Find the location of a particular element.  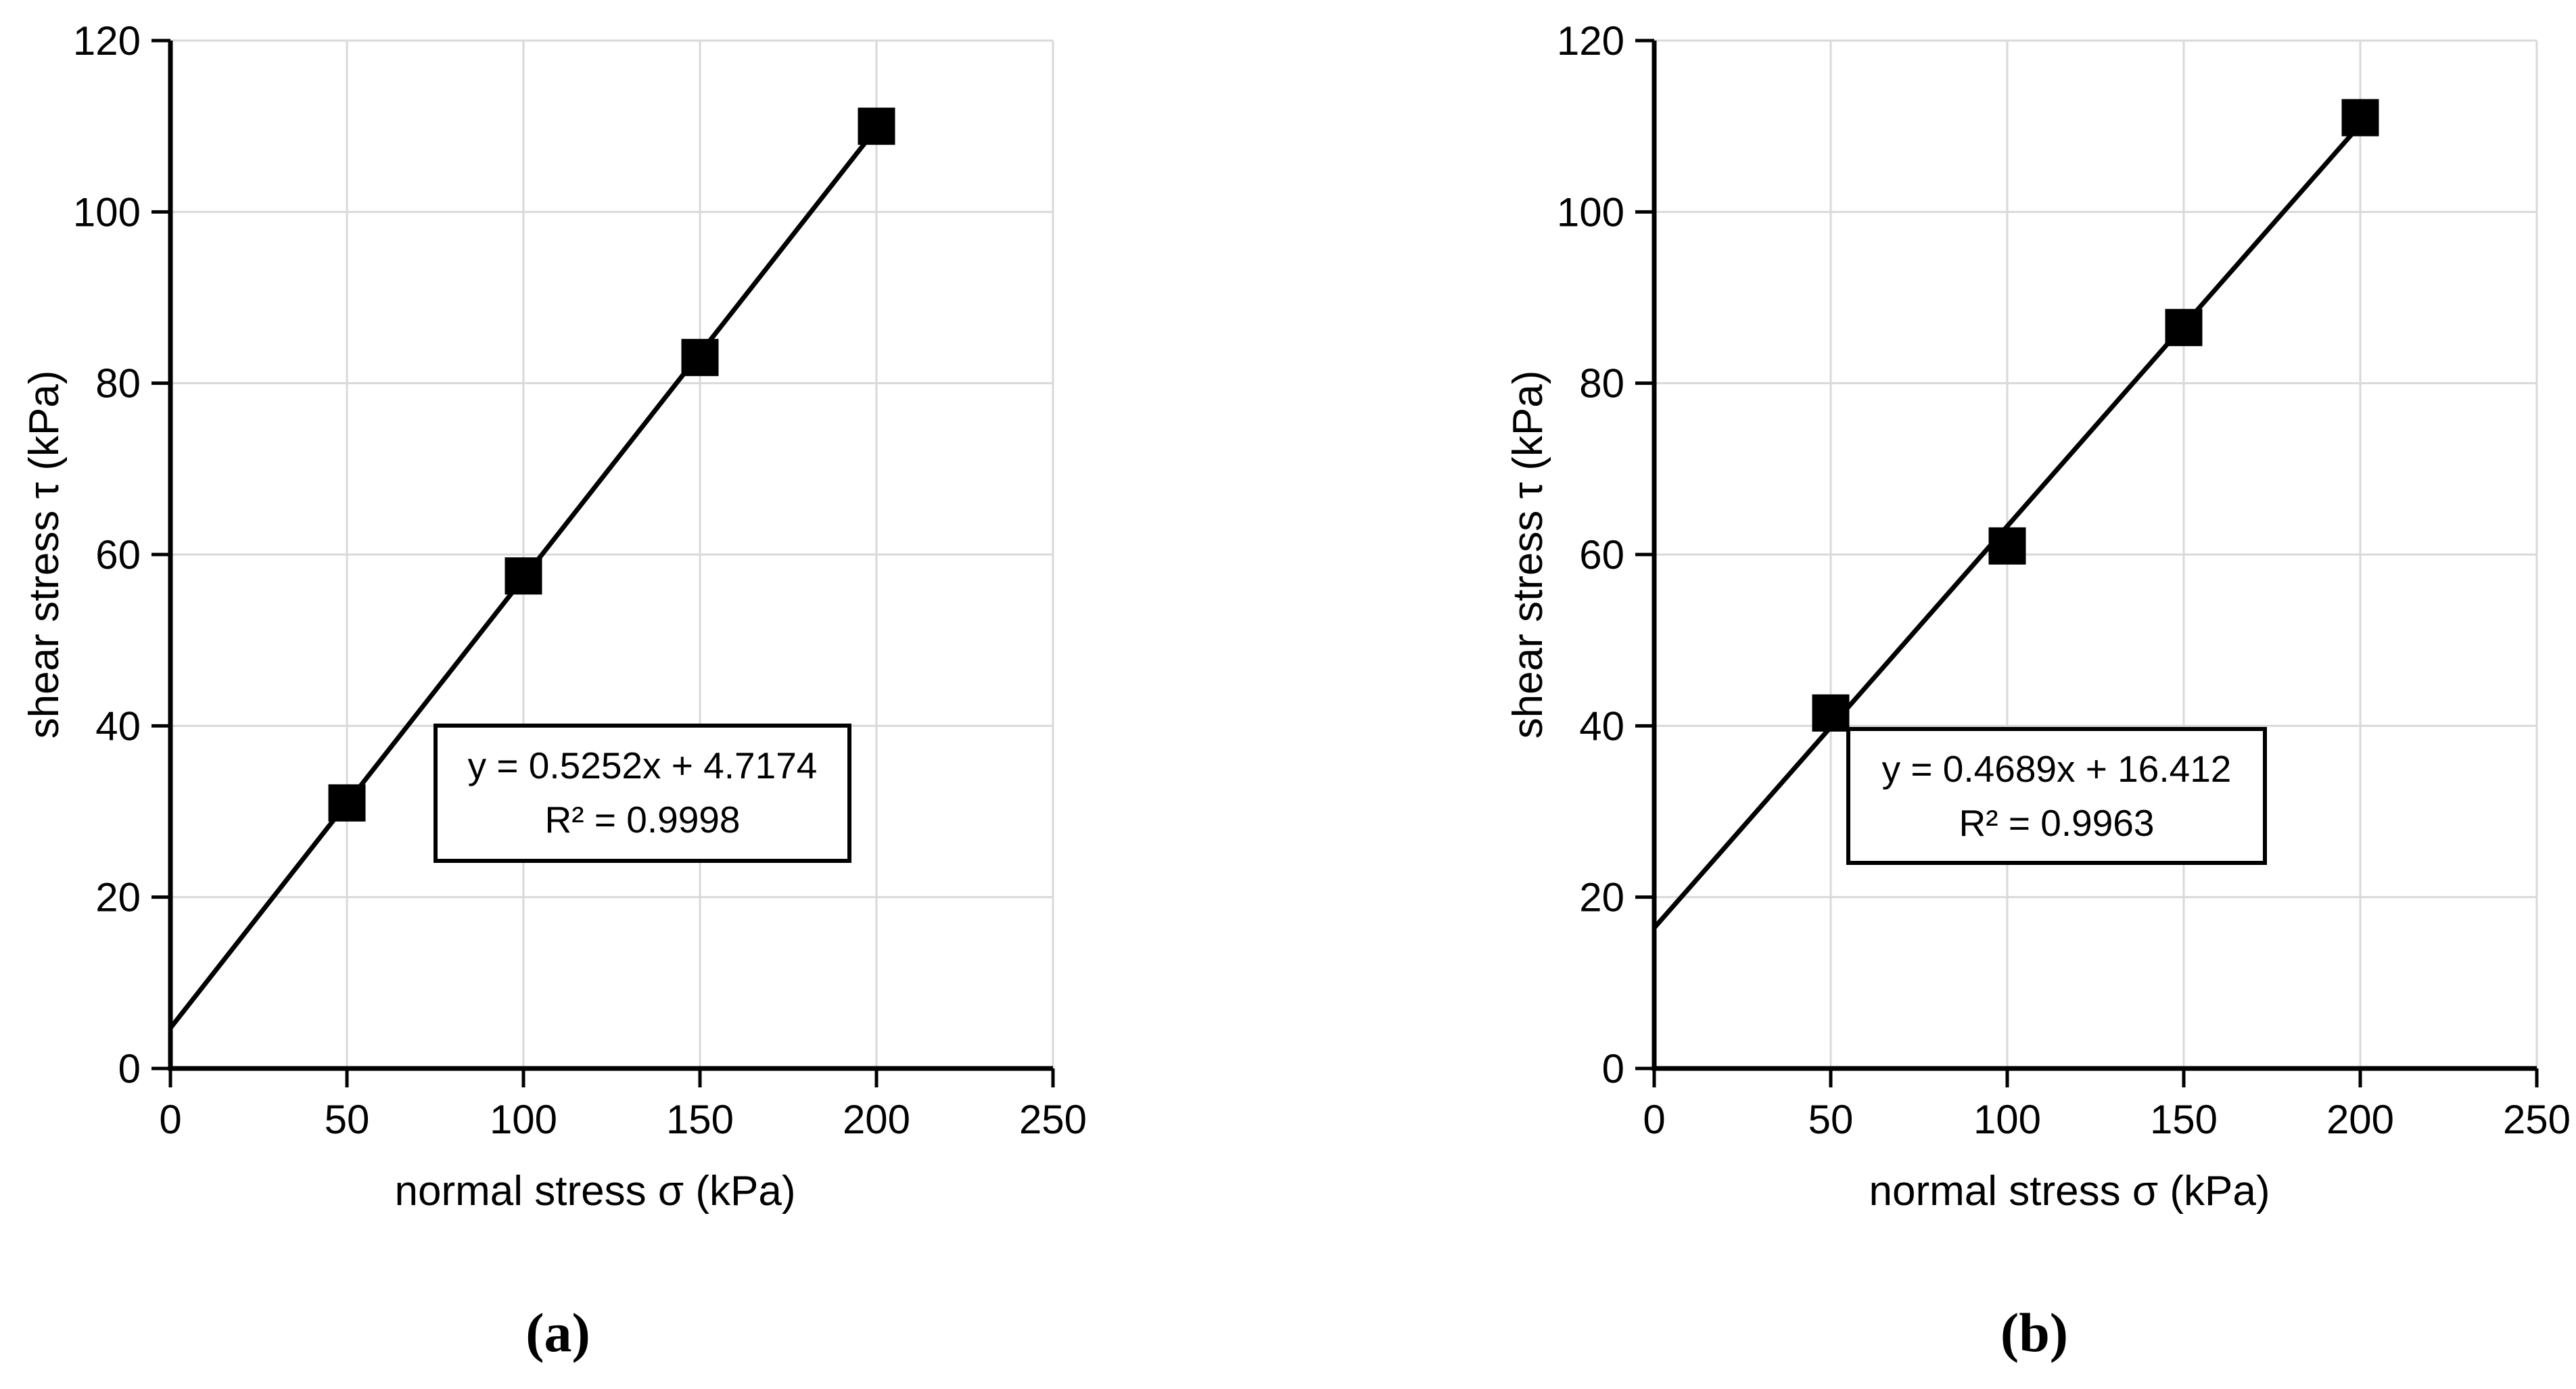

trendline-equation: y = 0.5252x + 4.7174 is located at coordinates (643, 765).